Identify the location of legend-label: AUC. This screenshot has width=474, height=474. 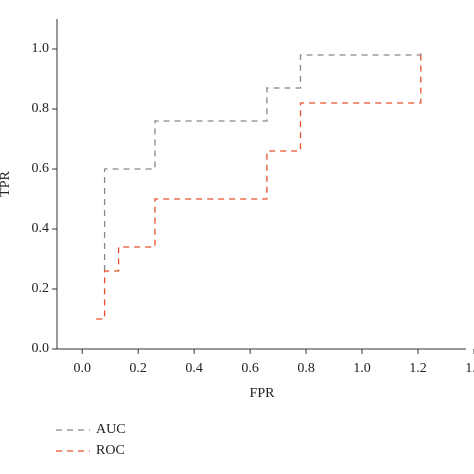
(111, 429).